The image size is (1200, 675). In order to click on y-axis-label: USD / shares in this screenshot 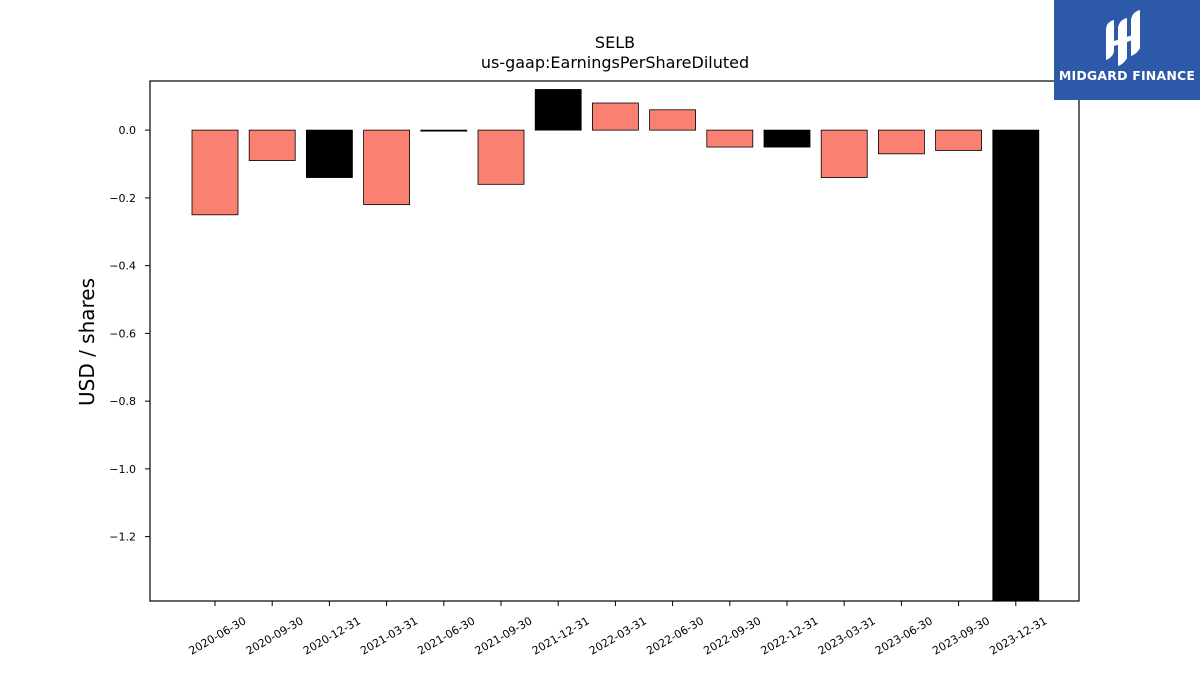, I will do `click(87, 342)`.